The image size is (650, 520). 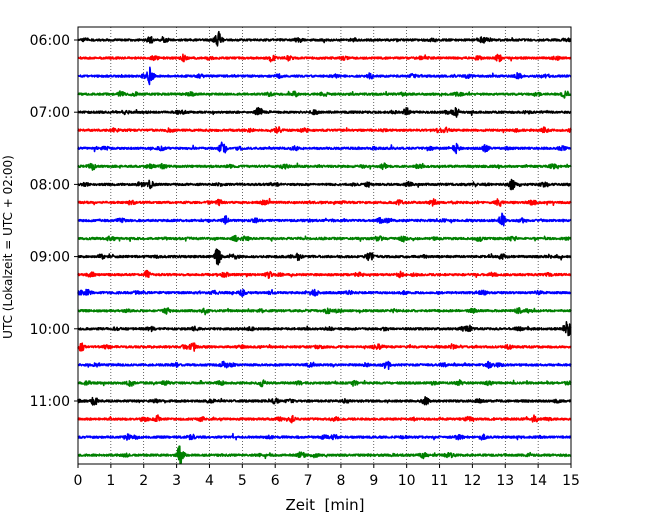 I want to click on x-tick-label-3: 3, so click(x=176, y=481).